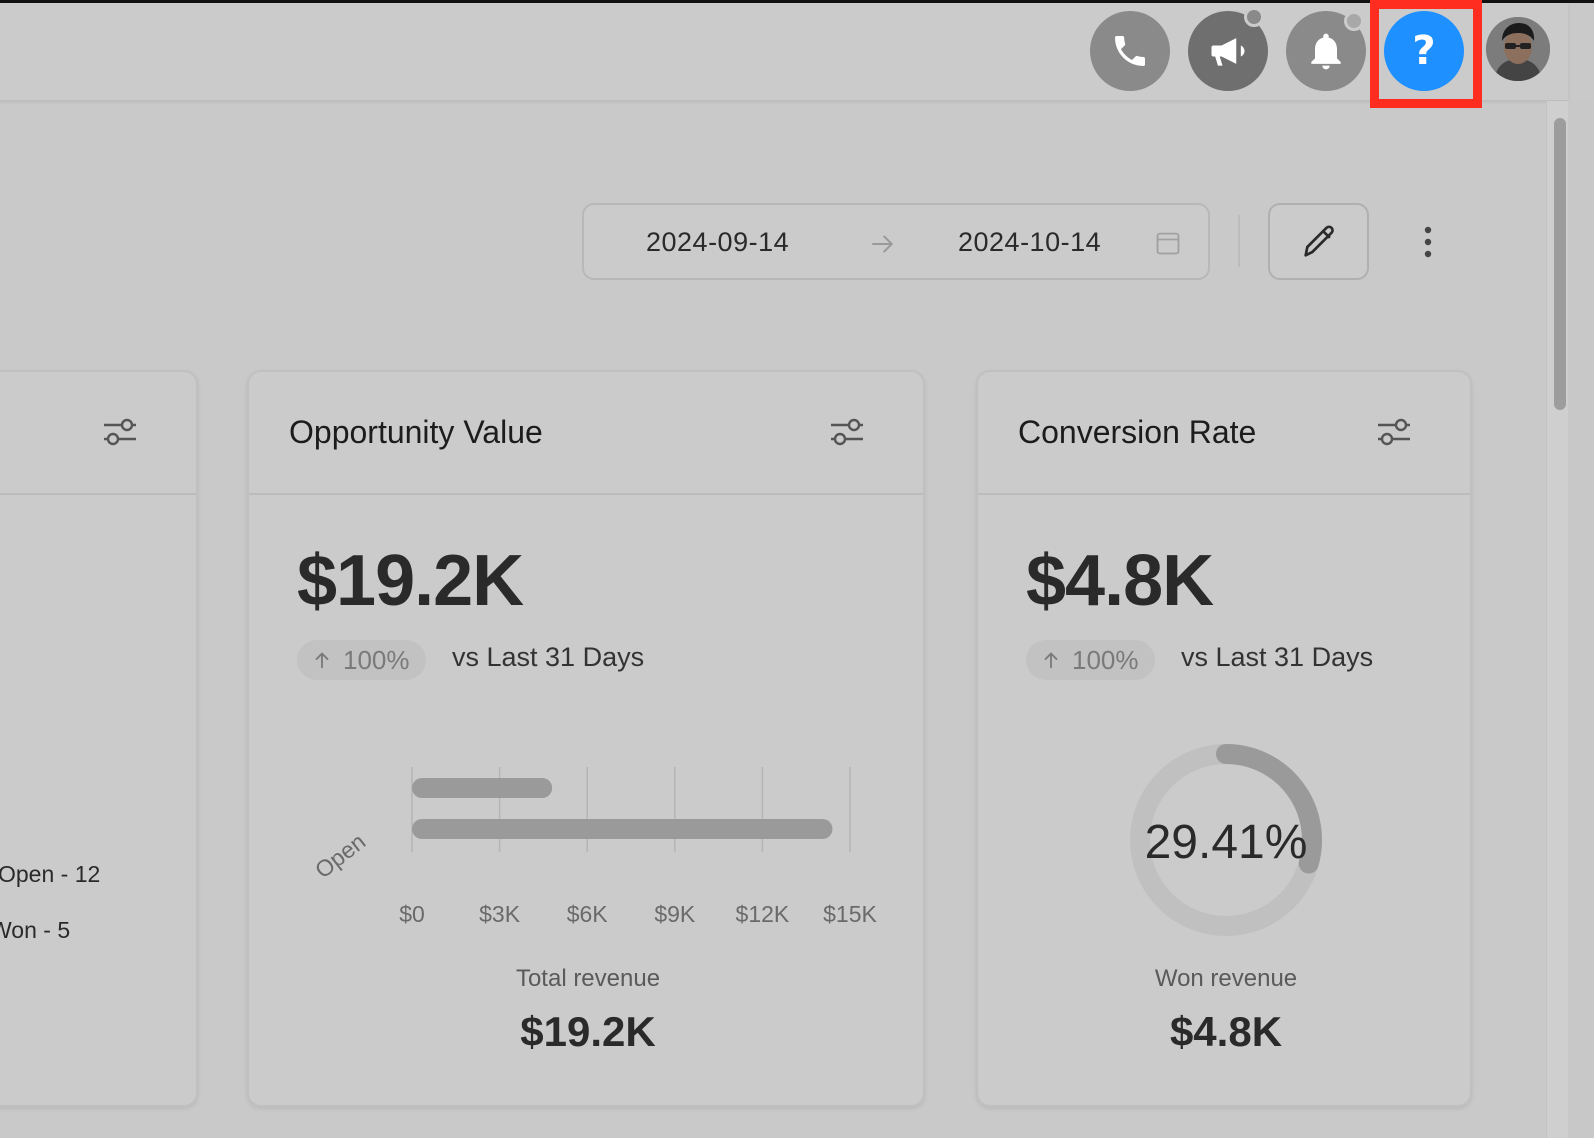 The width and height of the screenshot is (1594, 1138). Describe the element at coordinates (594, 847) in the screenshot. I see `opportunity-bar-chart: $0 $3K $6K $9K $12K $15K Open` at that location.